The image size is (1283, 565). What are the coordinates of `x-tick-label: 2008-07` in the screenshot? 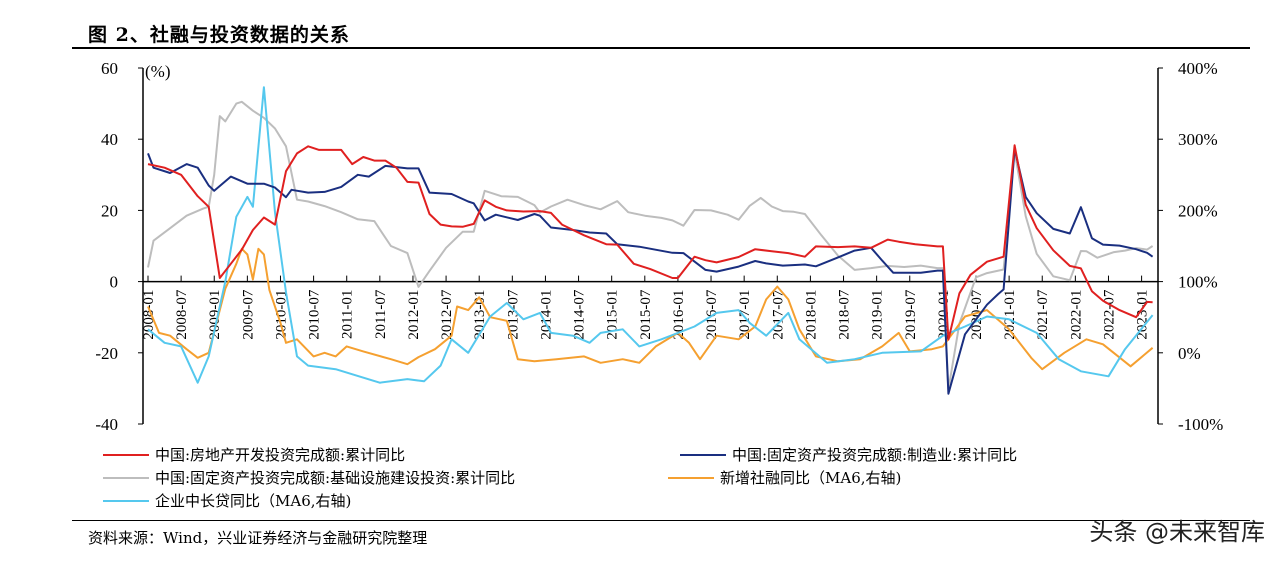 It's located at (182, 314).